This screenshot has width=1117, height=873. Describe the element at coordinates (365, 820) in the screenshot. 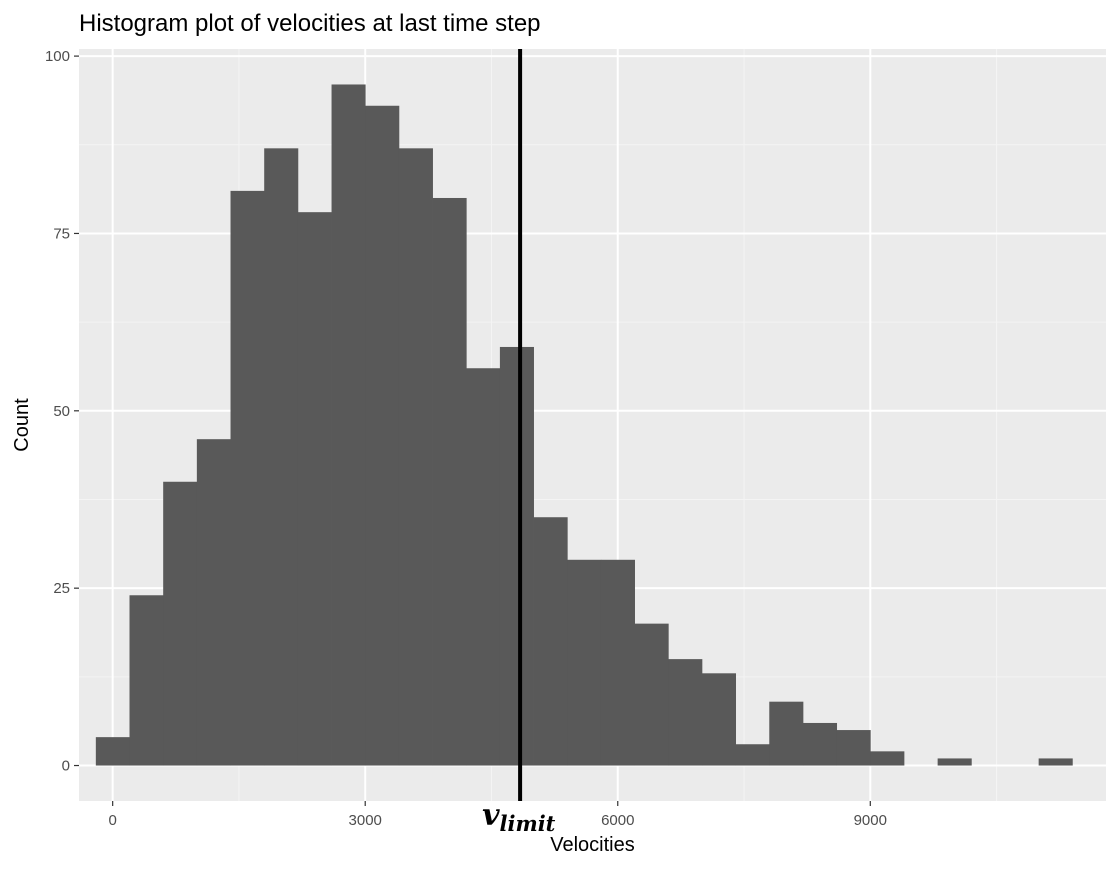

I see `x-tick-label: 3000` at that location.